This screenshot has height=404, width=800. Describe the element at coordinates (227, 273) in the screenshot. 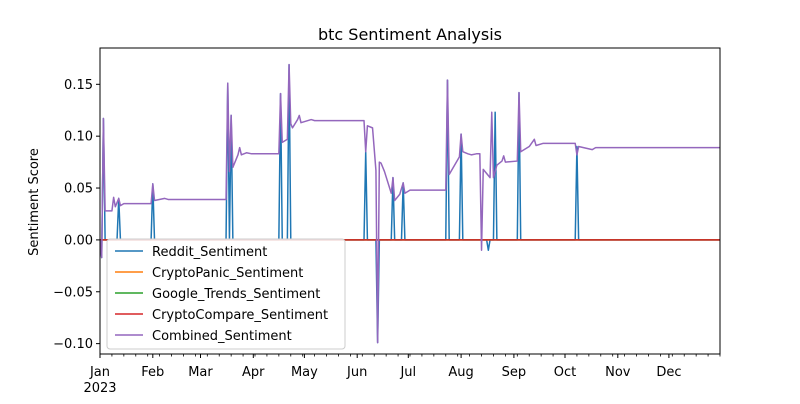

I see `legend-label-cryptopanic-sentiment: CryptoPanic_Sentiment` at that location.